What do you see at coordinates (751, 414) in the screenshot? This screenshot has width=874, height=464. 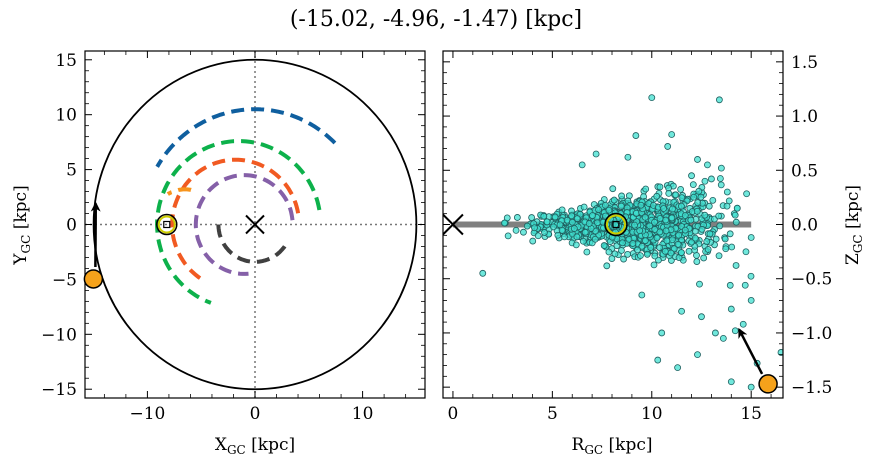 I see `x-tick-label: 15` at bounding box center [751, 414].